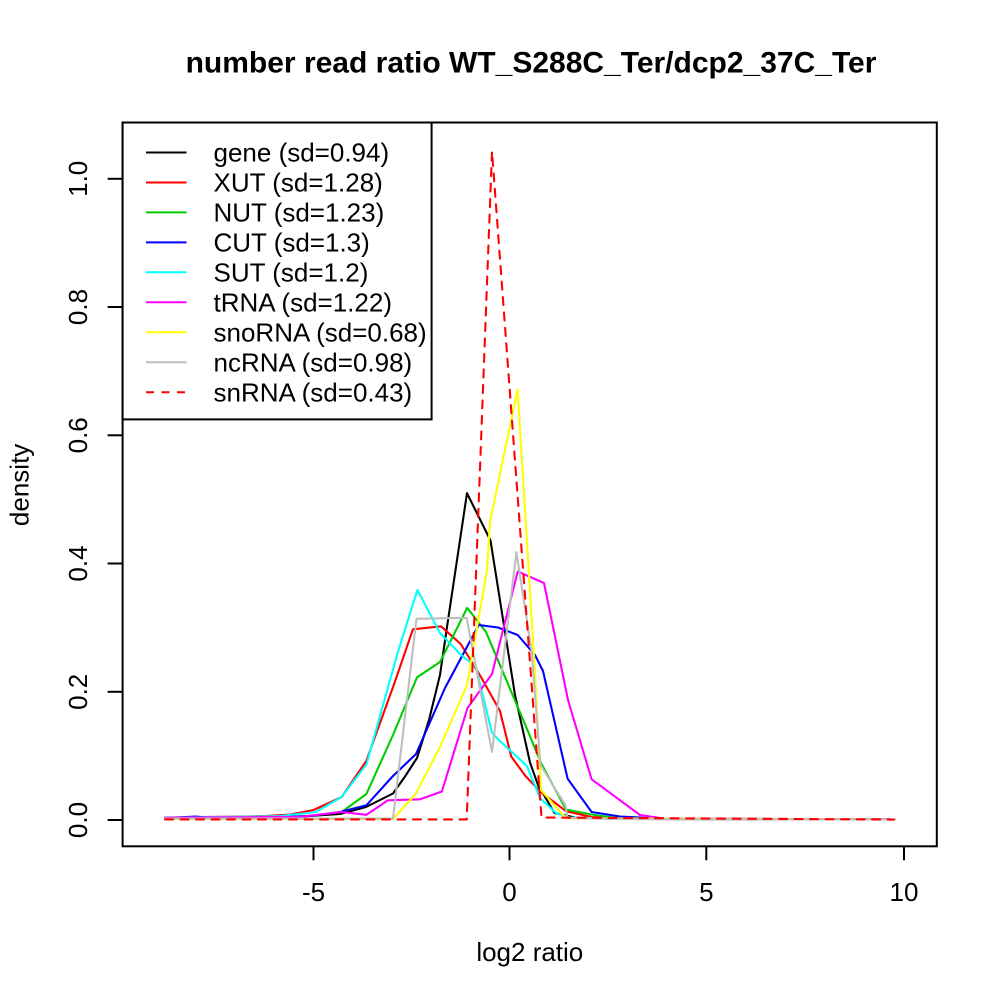 The height and width of the screenshot is (1000, 1000). Describe the element at coordinates (313, 392) in the screenshot. I see `svg-text: snRNA (sd=0.43)` at that location.